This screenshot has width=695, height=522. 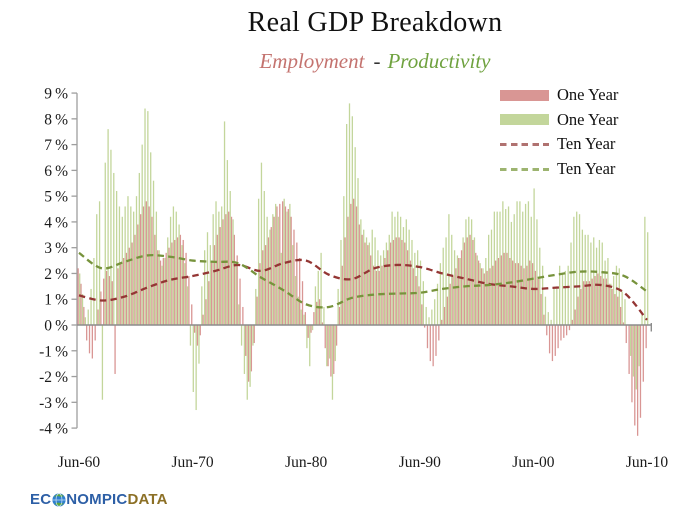 I want to click on svg-text: Jun-00, so click(x=533, y=462).